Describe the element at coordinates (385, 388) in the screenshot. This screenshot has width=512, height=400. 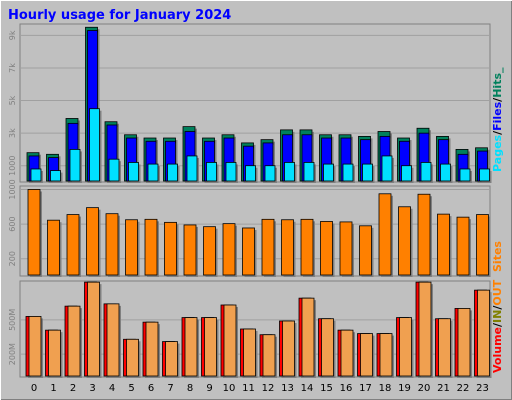
I see `x-tick-label: 18` at that location.